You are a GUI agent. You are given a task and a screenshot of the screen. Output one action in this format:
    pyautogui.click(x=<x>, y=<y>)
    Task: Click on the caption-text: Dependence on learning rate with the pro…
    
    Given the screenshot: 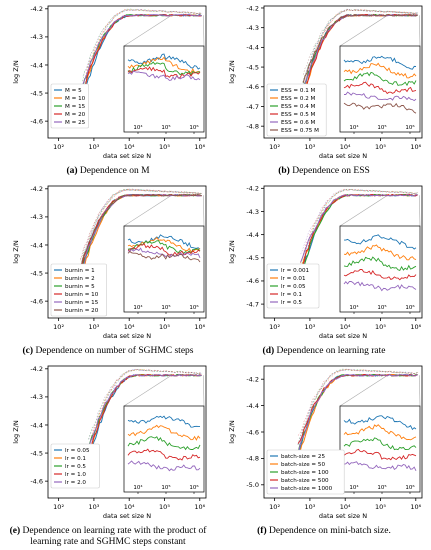 What is the action you would take?
    pyautogui.click(x=114, y=536)
    